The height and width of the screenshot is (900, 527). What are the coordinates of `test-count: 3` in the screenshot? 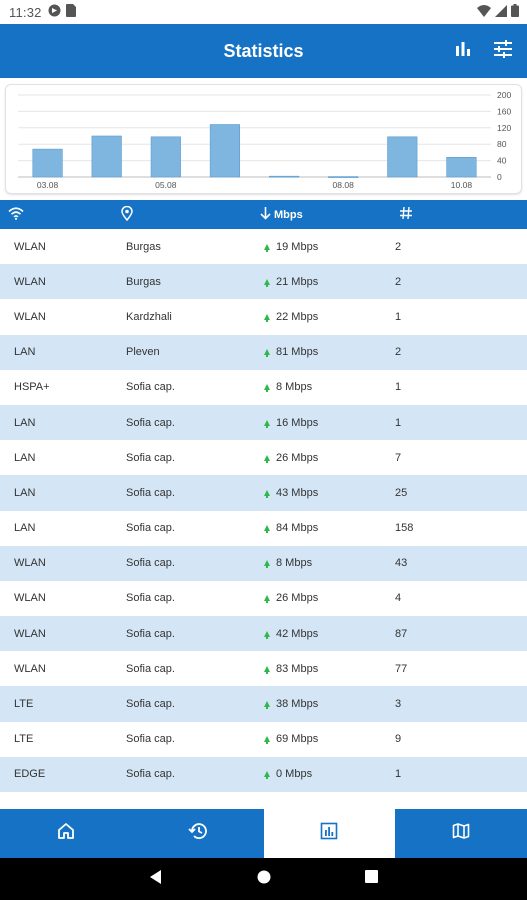 It's located at (398, 703).